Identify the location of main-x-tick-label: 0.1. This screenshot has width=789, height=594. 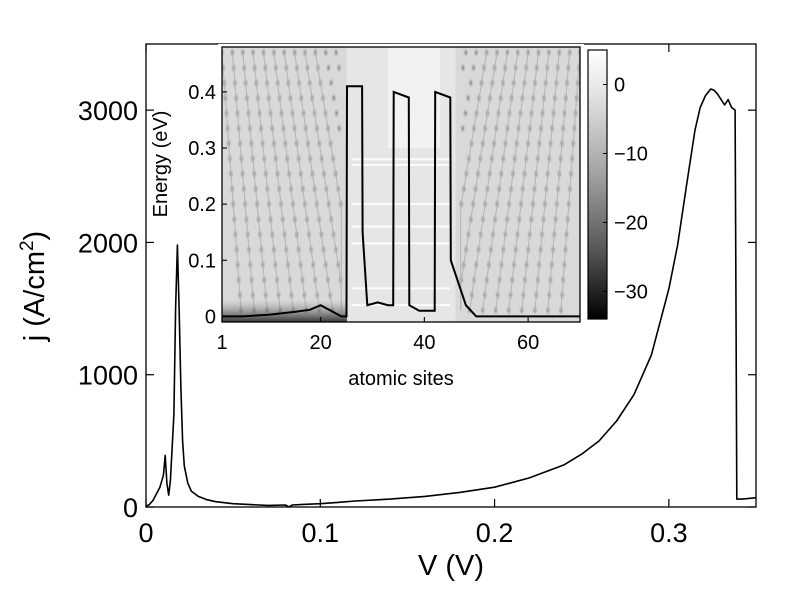
(321, 533).